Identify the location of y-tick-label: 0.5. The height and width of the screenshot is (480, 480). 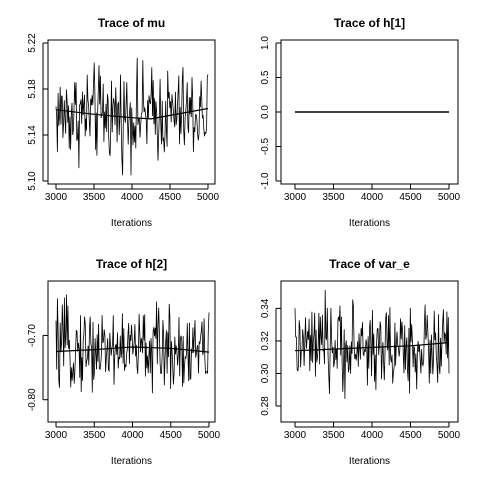
(265, 77).